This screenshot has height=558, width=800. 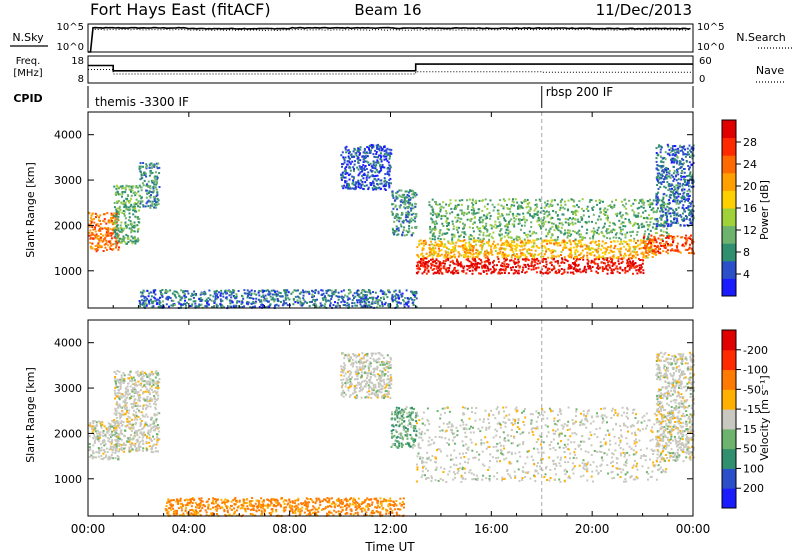 I want to click on colorbar-swatch, so click(x=729, y=164).